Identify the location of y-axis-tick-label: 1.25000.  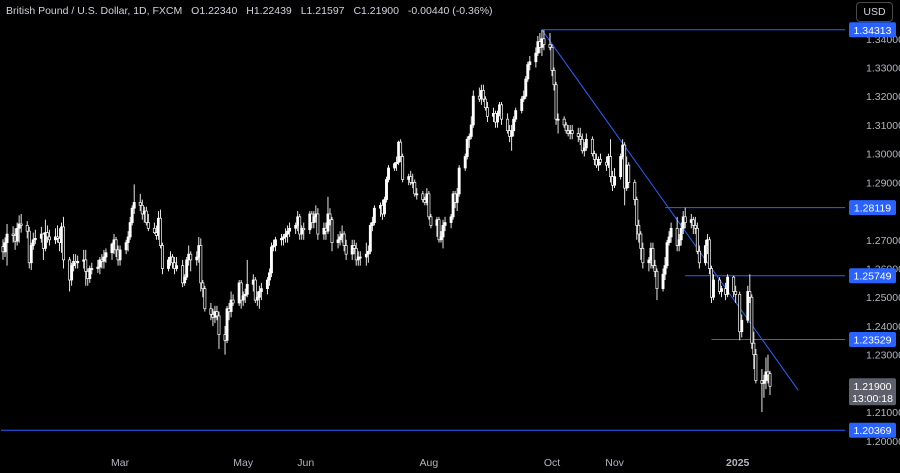
(883, 298).